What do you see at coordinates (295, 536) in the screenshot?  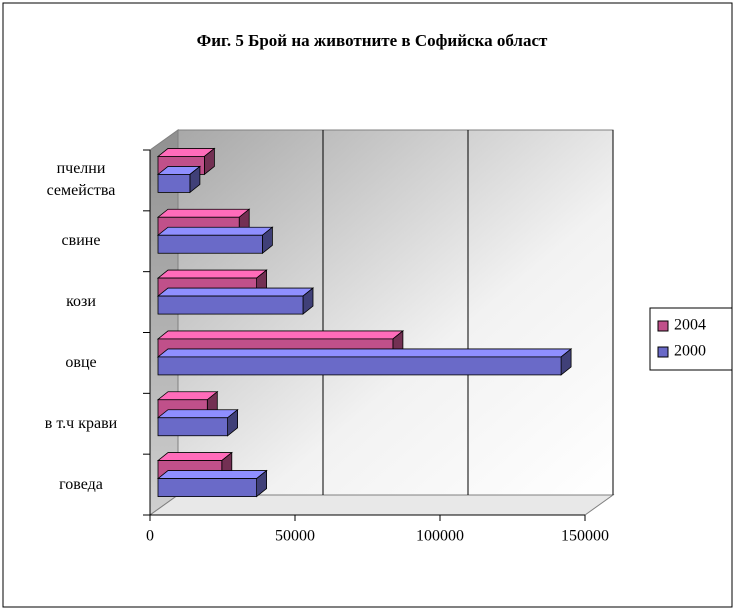 I see `x-tick-label: 50000` at bounding box center [295, 536].